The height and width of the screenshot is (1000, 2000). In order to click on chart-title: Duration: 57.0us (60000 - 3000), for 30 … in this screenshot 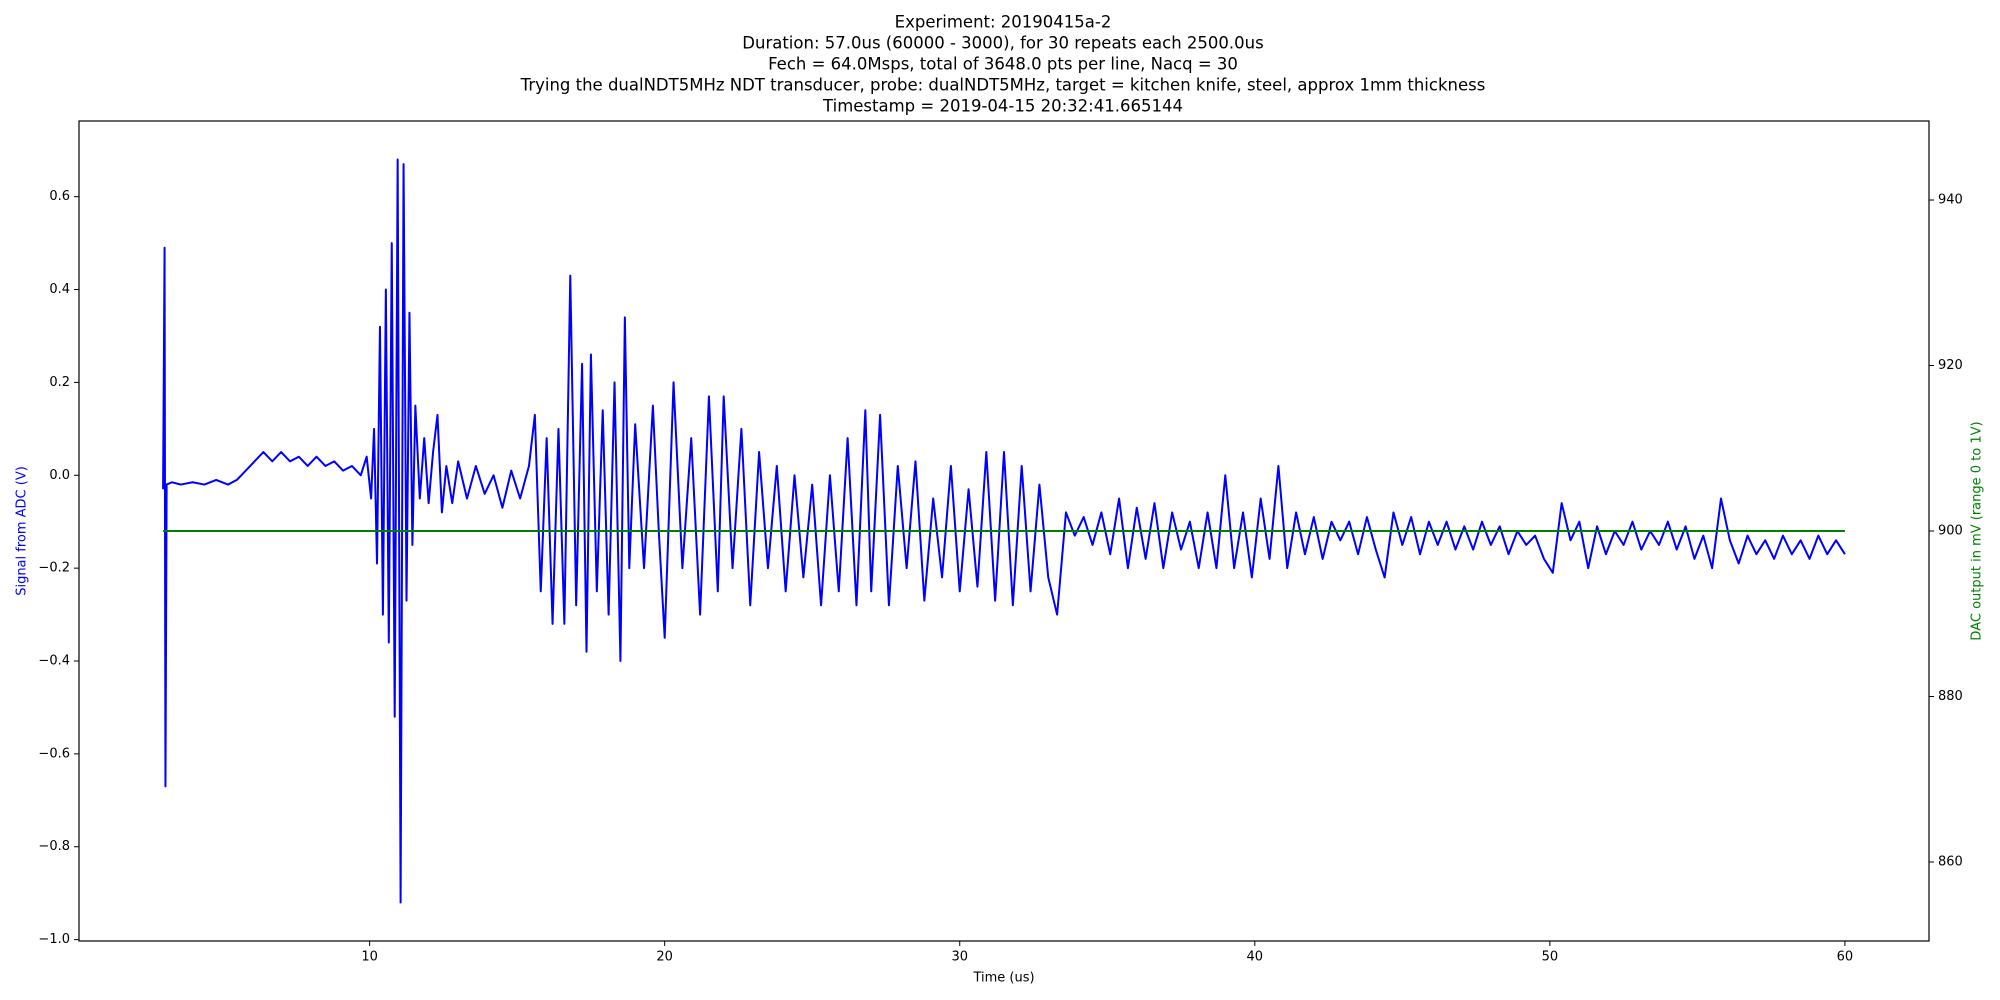, I will do `click(1002, 43)`.